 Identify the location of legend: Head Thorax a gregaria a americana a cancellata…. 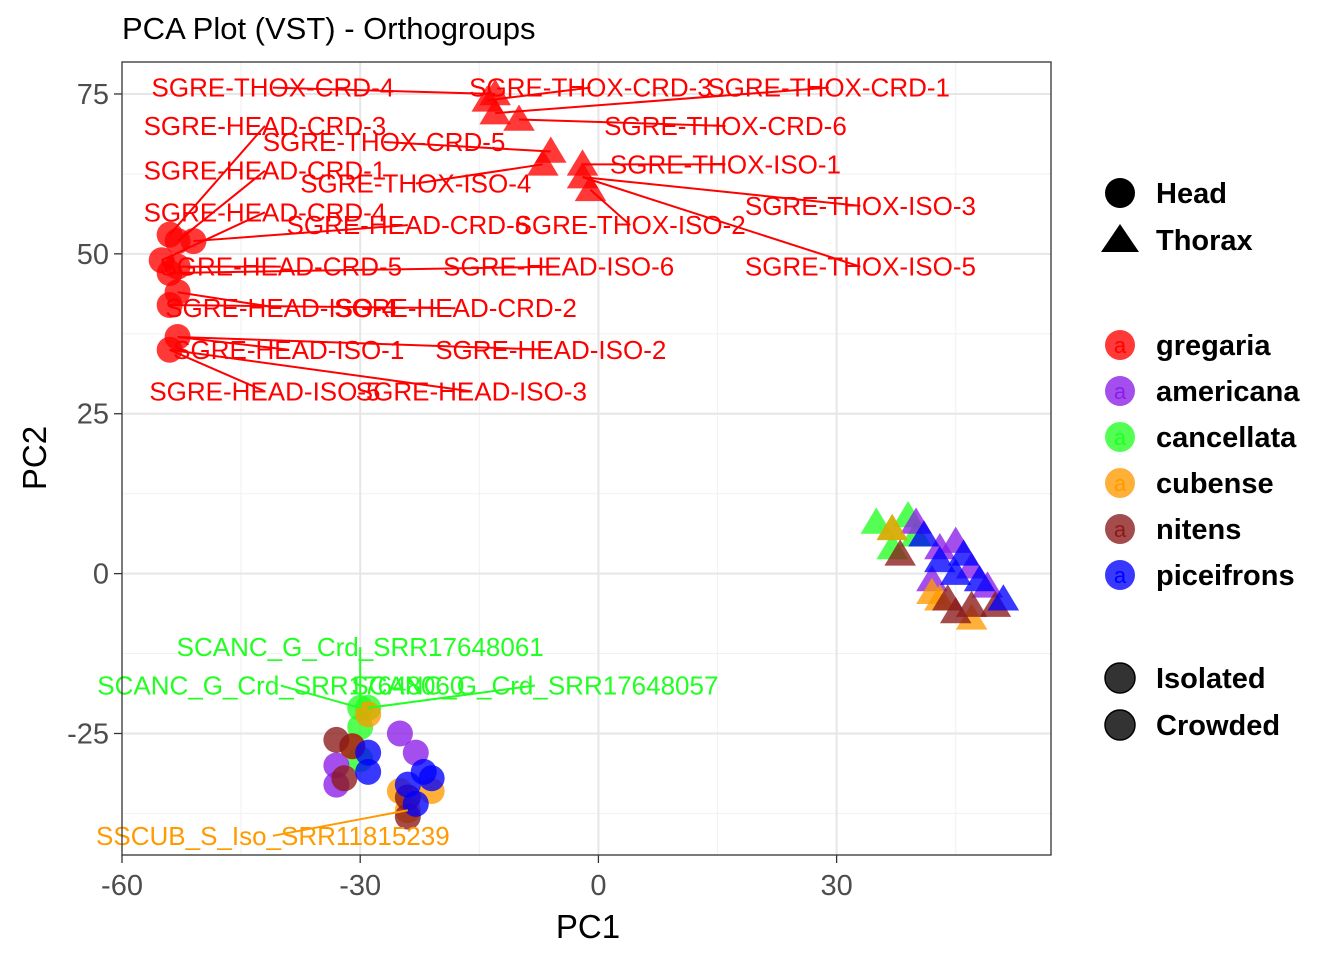
(1200, 460).